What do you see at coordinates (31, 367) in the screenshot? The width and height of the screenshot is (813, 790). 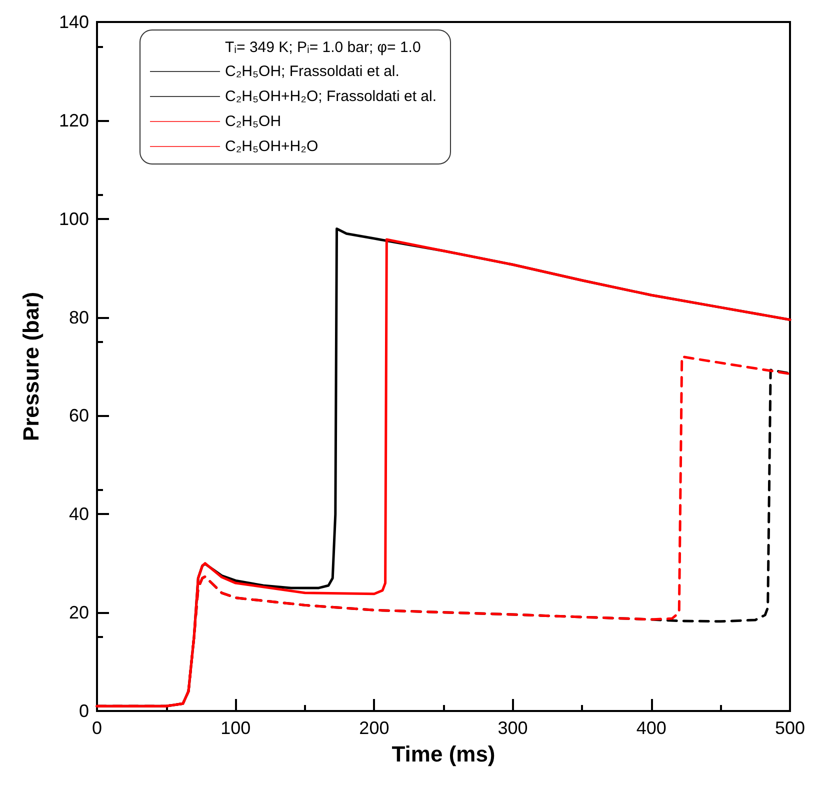 I see `y-axis-title: Pressure (bar)` at bounding box center [31, 367].